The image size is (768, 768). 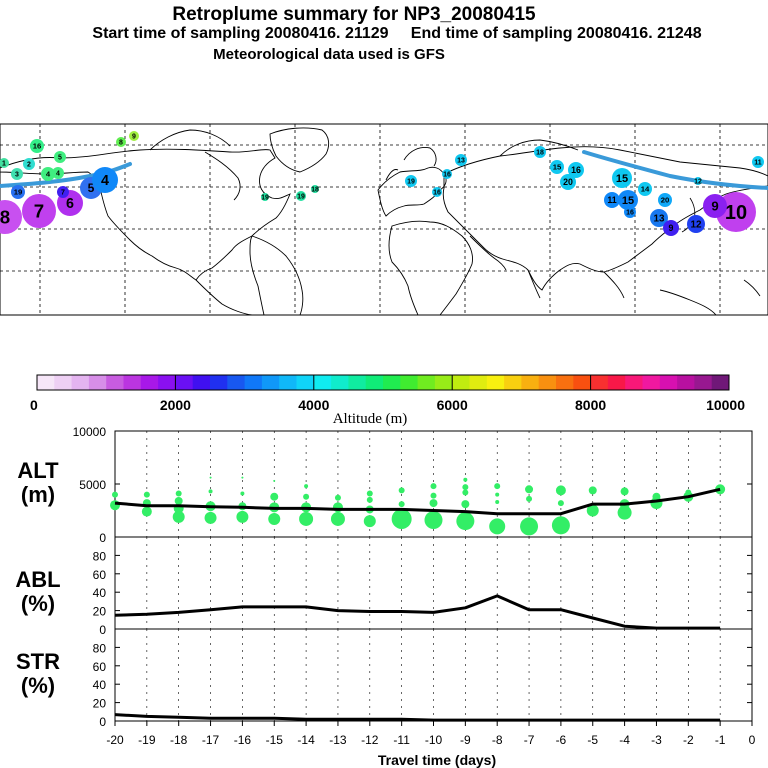 What do you see at coordinates (671, 228) in the screenshot?
I see `plume-day-label: 9` at bounding box center [671, 228].